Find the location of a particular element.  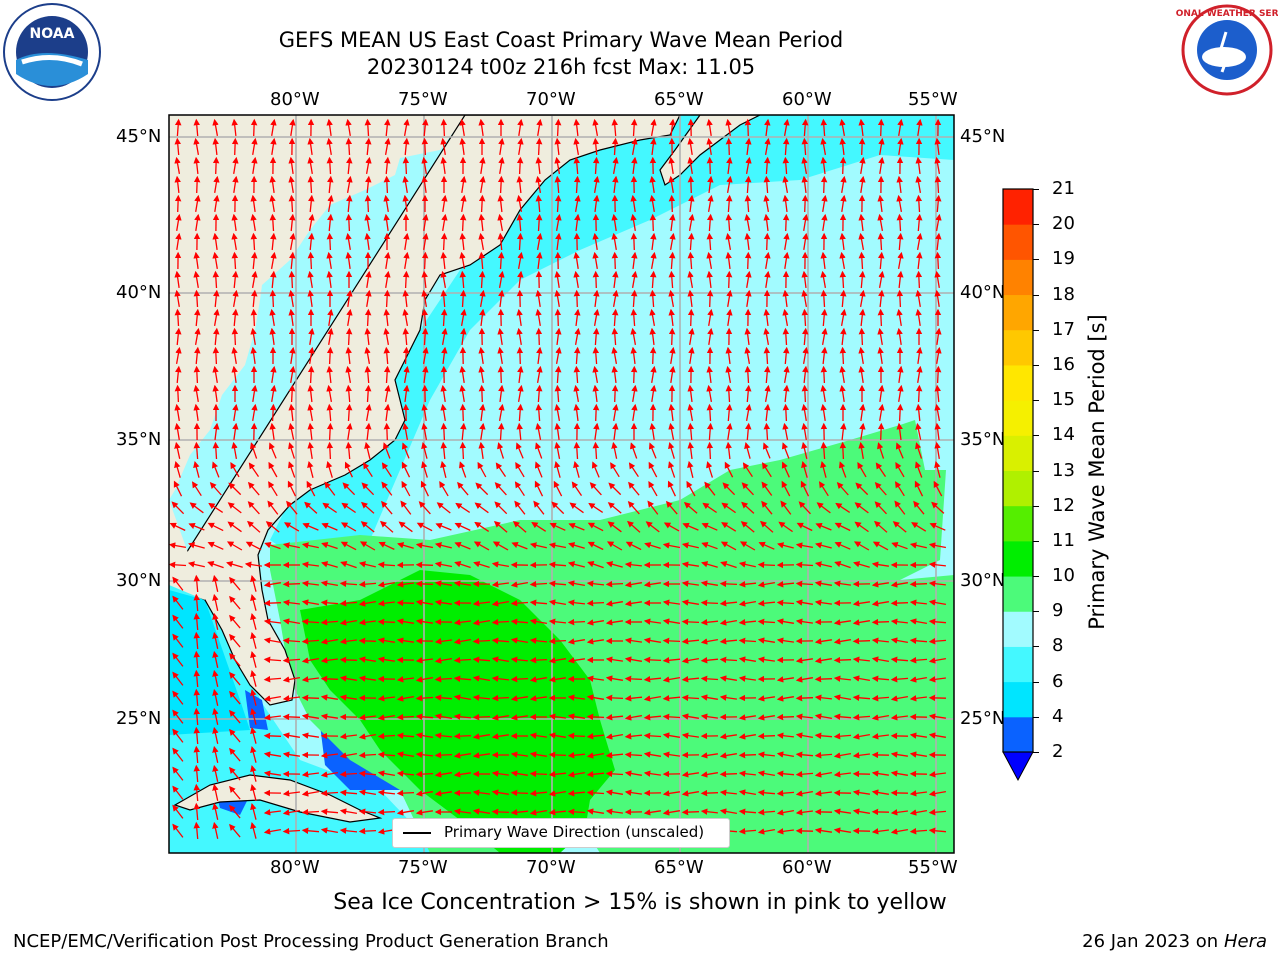

legend-label: Primary Wave Direction (unscaled) is located at coordinates (574, 832).